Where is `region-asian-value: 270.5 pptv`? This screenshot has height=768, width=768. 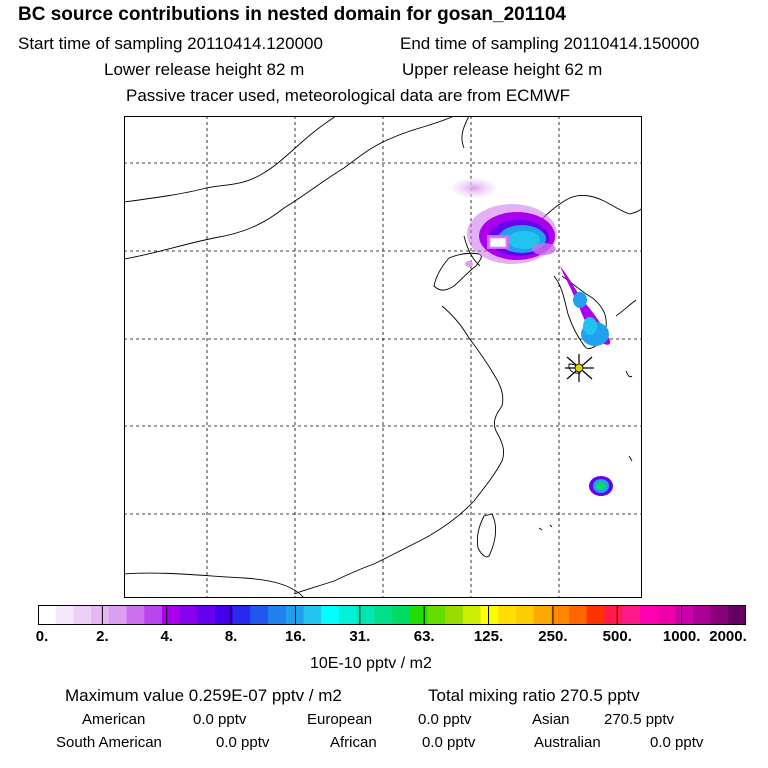 region-asian-value: 270.5 pptv is located at coordinates (639, 719).